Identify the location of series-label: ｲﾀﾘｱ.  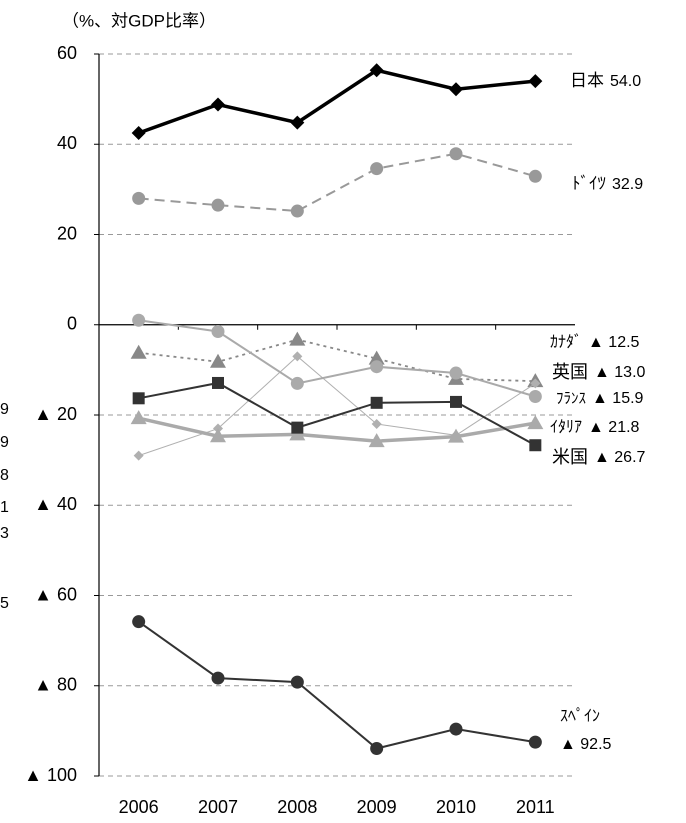
(566, 427).